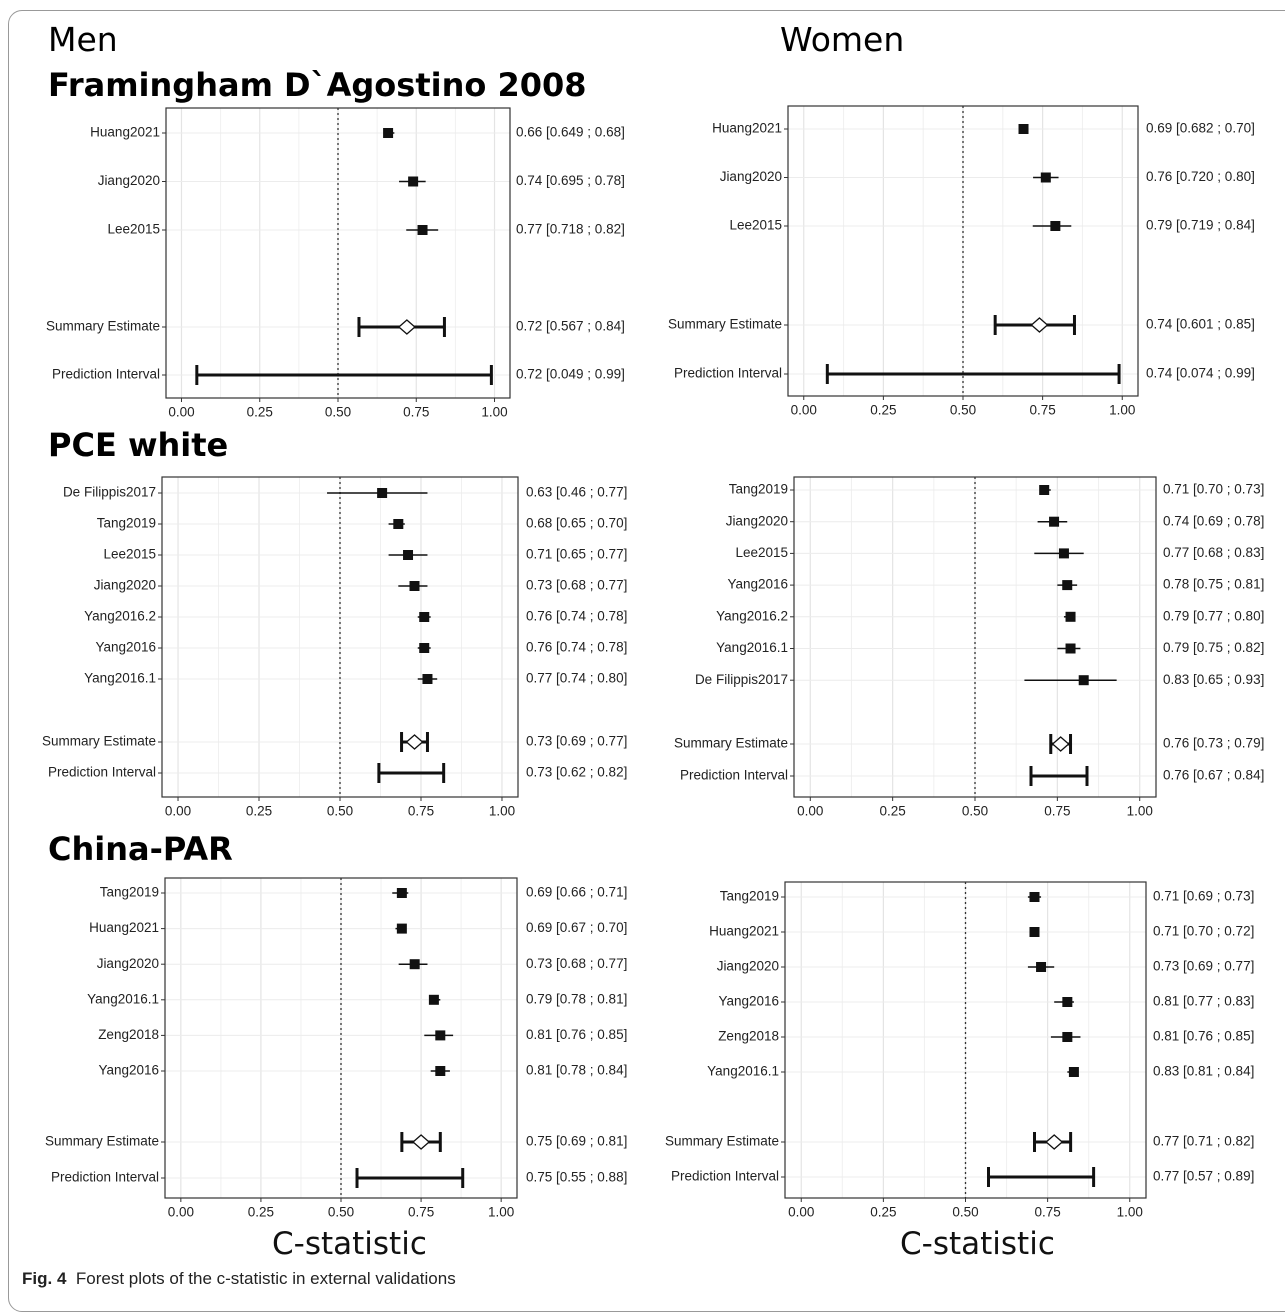 This screenshot has width=1285, height=1312. Describe the element at coordinates (1200, 176) in the screenshot. I see `study-value: 0.76 [0.720 ; 0.80]` at that location.